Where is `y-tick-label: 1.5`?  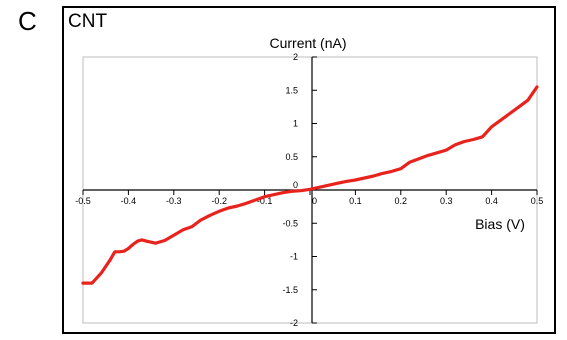 y-tick-label: 1.5 is located at coordinates (291, 90).